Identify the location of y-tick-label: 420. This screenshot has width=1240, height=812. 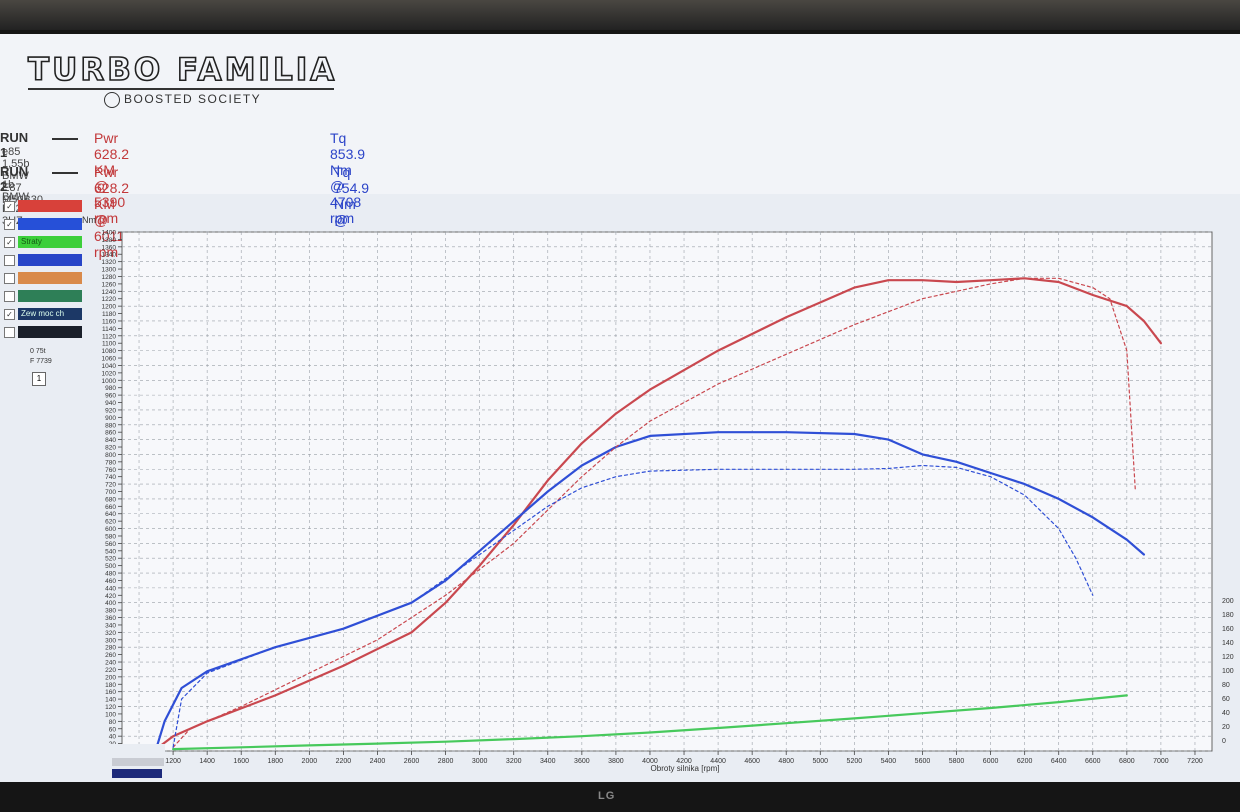
(110, 596).